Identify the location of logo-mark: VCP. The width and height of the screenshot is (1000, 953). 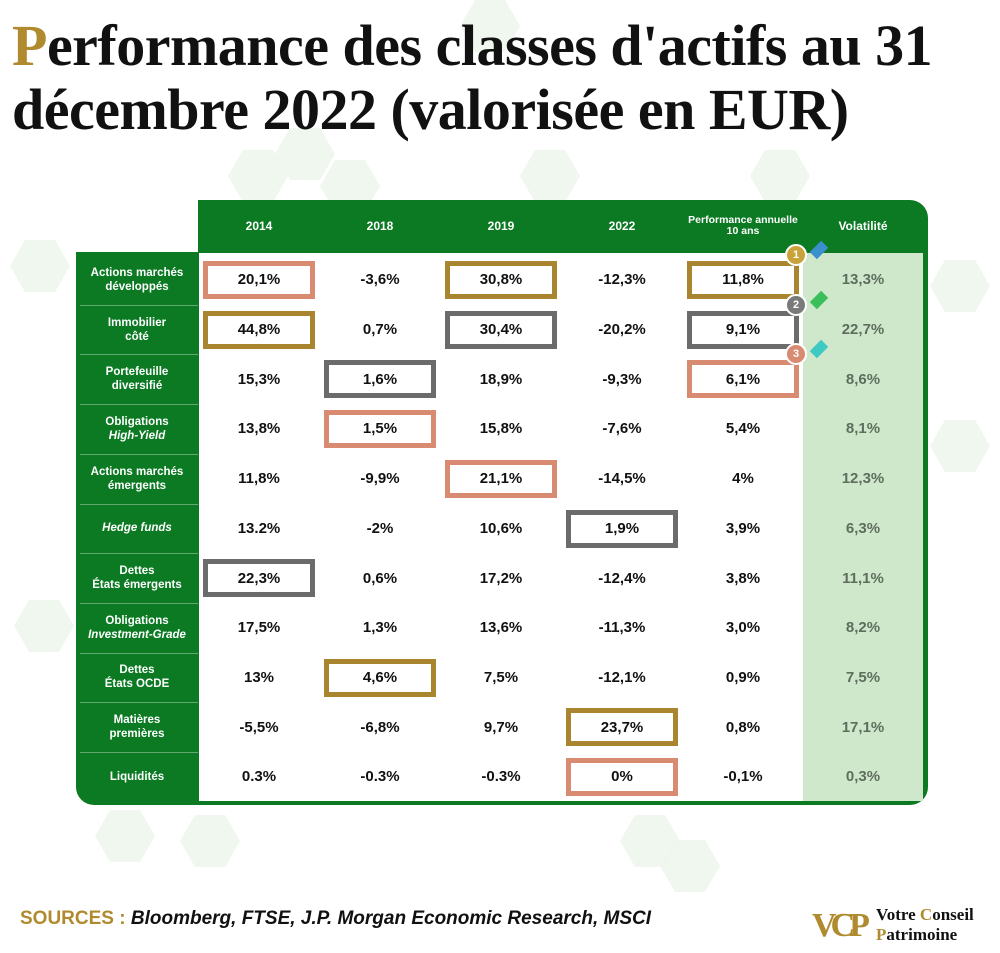
(841, 925).